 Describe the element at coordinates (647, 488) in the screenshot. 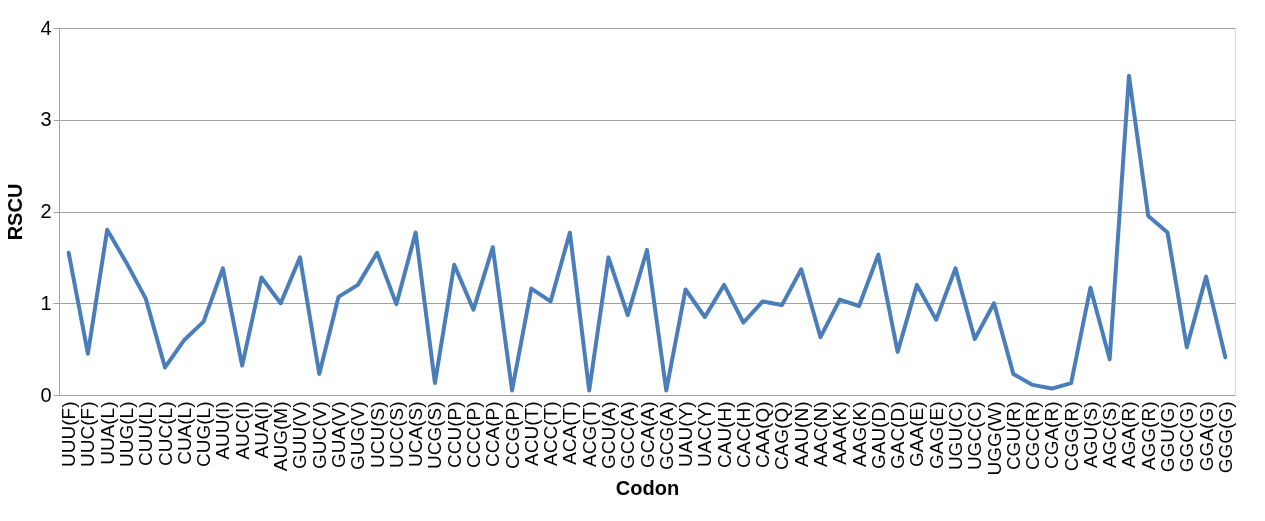

I see `x-axis-title: Codon` at that location.